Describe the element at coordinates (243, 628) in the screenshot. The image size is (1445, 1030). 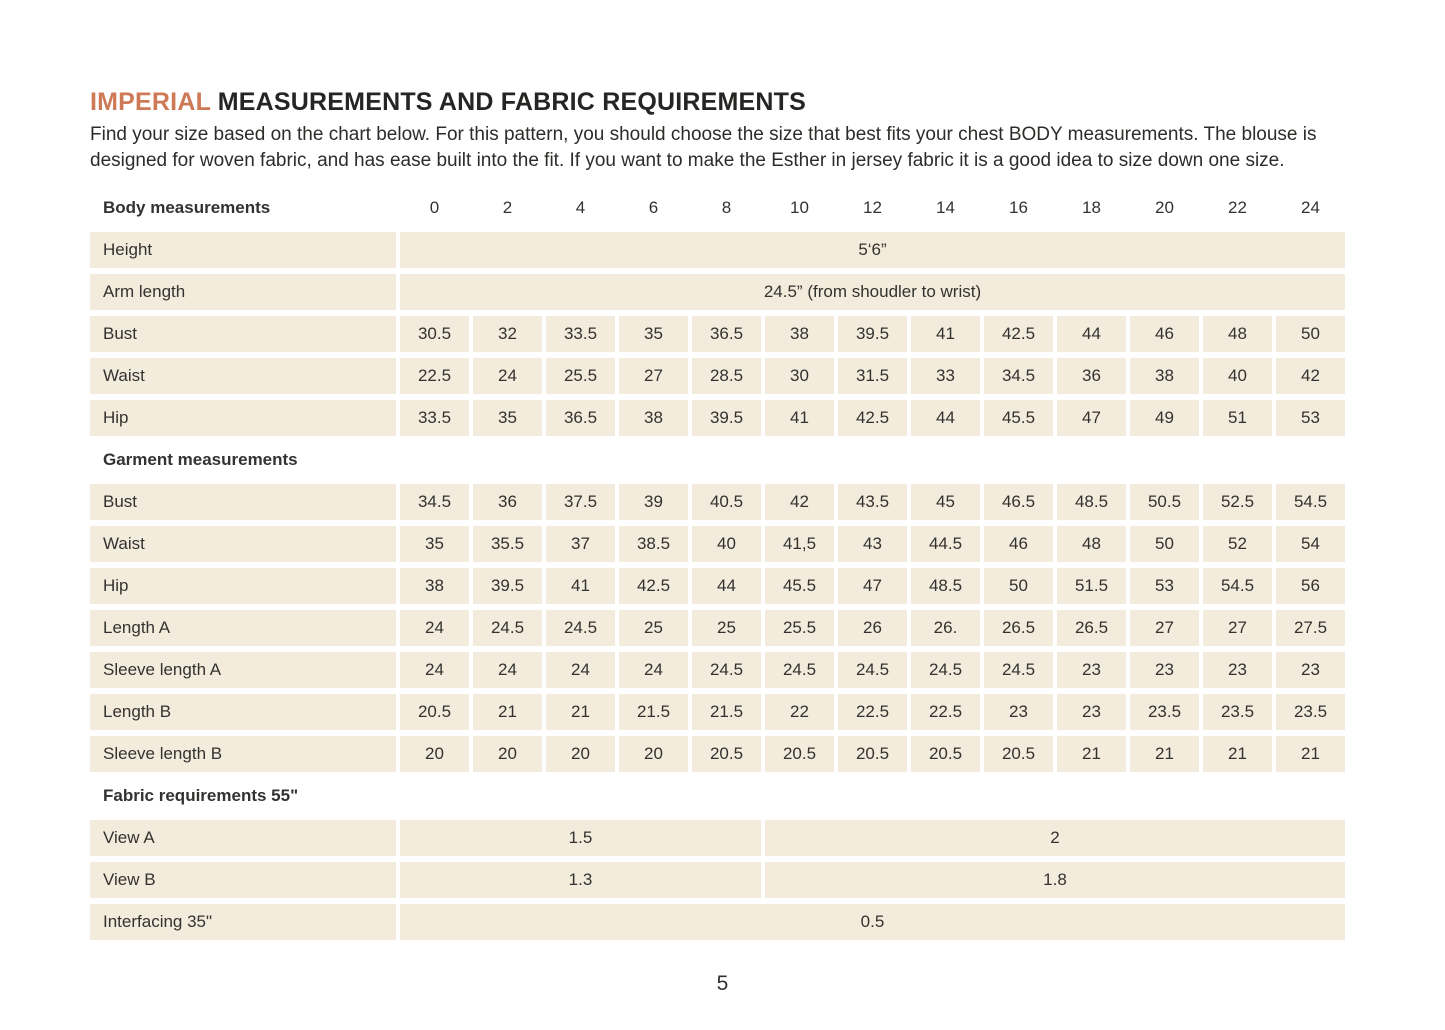
I see `row-label: Length A` at that location.